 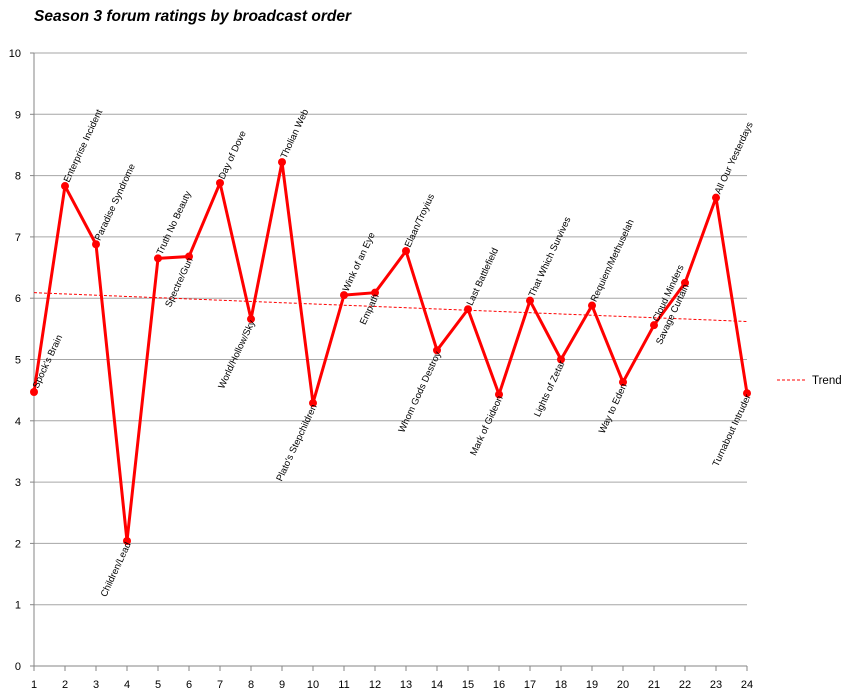 I want to click on legend-trend-label: Trend, so click(x=827, y=381).